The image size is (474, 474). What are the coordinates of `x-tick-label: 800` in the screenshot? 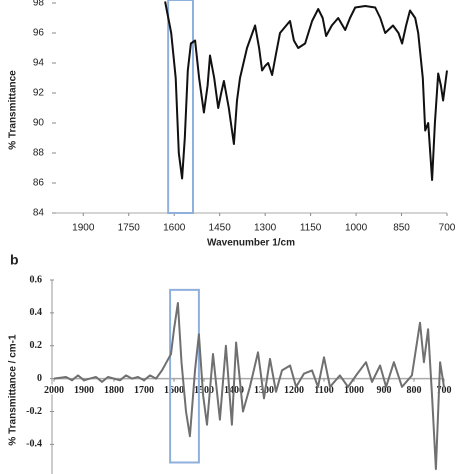 It's located at (414, 390).